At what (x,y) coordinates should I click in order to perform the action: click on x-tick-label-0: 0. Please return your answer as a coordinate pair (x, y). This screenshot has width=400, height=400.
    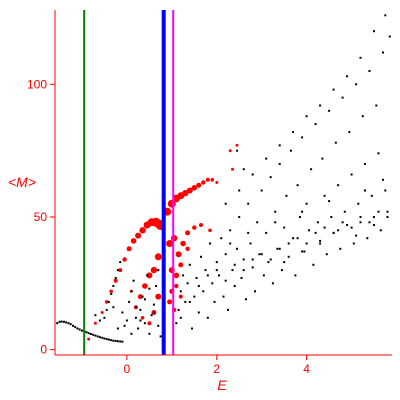
    Looking at the image, I should click on (127, 369).